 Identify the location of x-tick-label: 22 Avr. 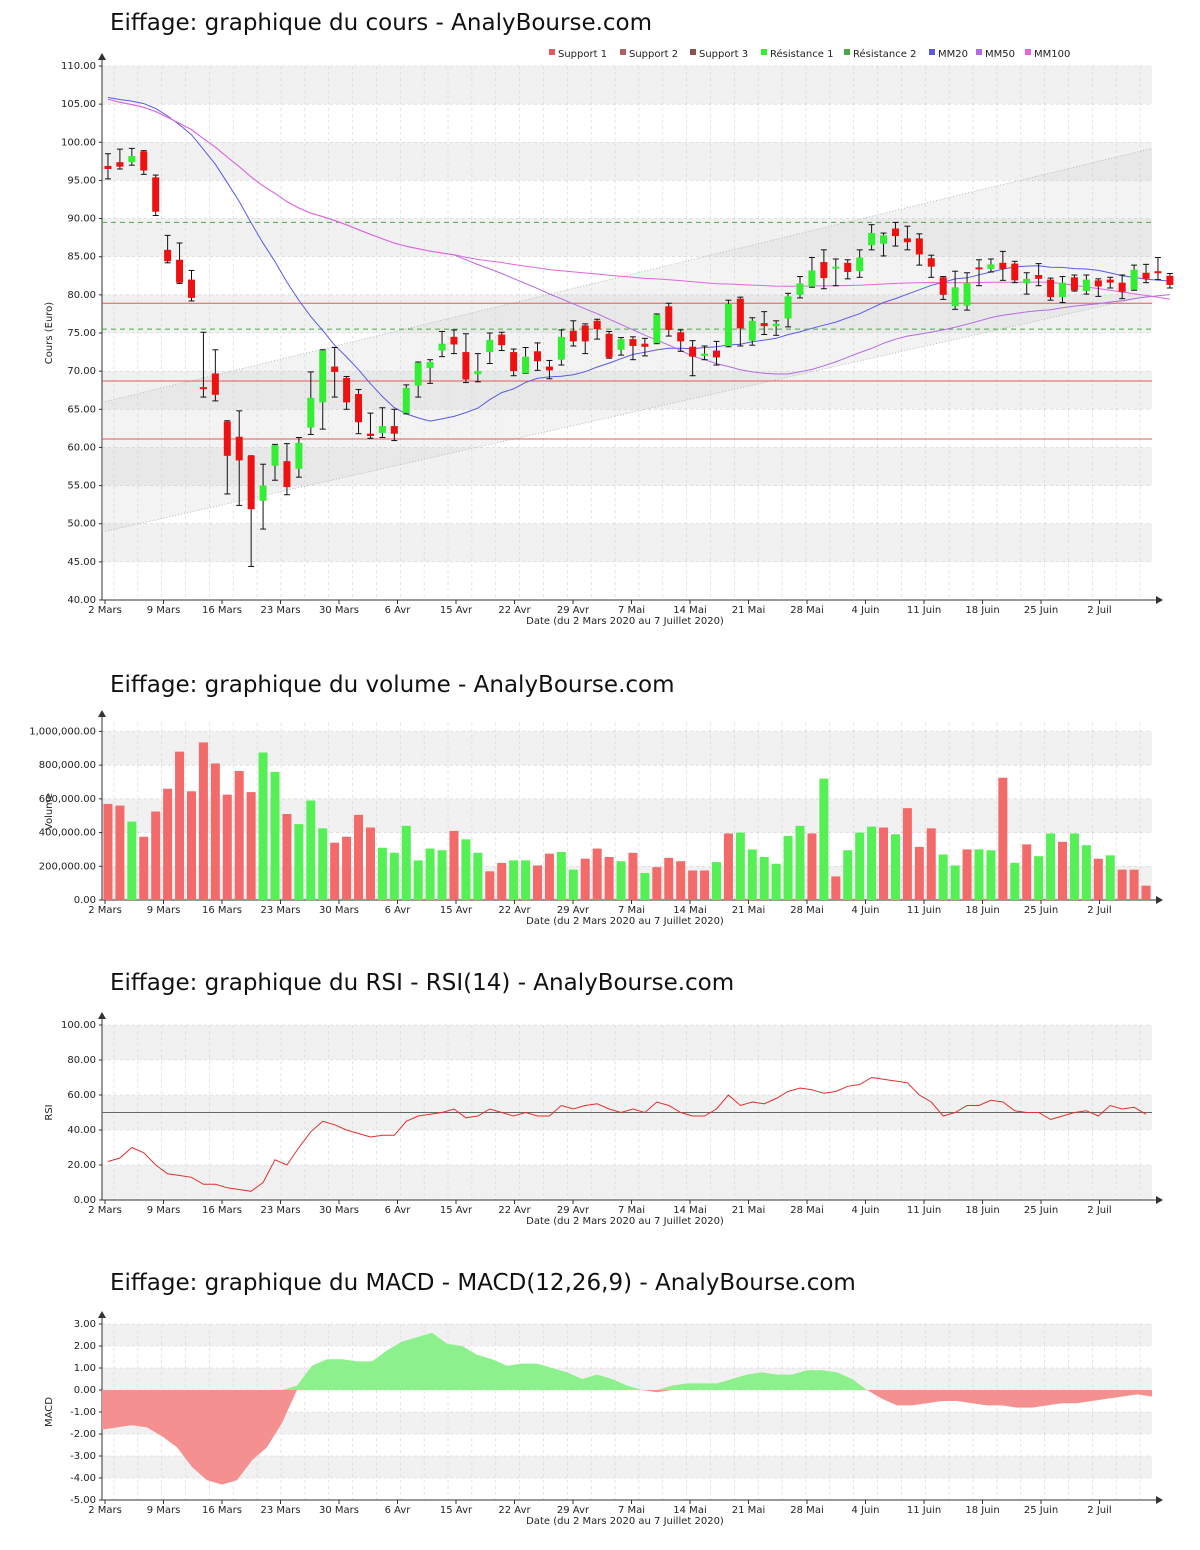
(514, 1510).